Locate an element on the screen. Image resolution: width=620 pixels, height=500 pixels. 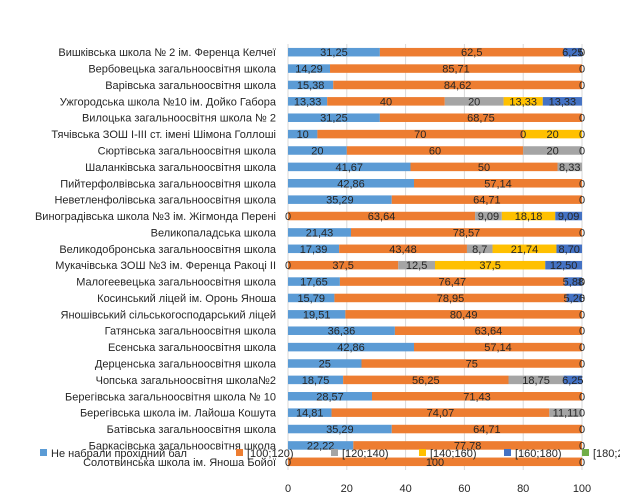
data-label: 18,75 is located at coordinates (316, 381).